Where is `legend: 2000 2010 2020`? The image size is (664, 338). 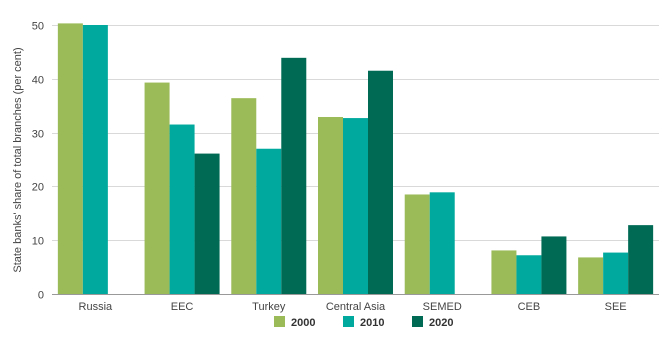
legend: 2000 2010 2020 is located at coordinates (363, 322).